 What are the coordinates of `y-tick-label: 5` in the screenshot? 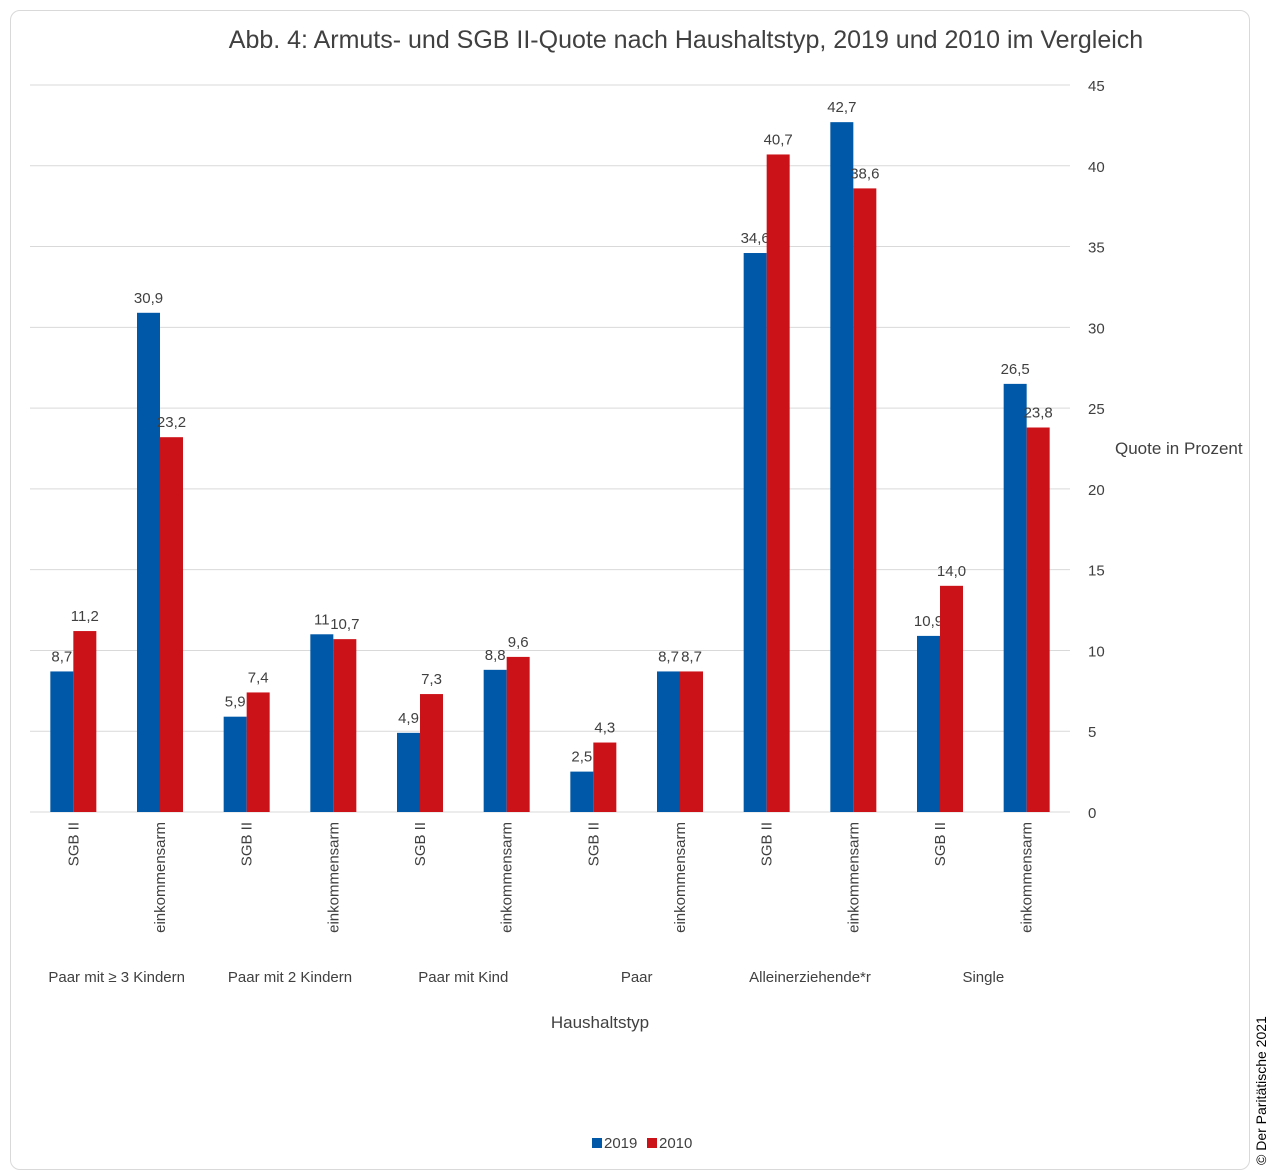 It's located at (1092, 732).